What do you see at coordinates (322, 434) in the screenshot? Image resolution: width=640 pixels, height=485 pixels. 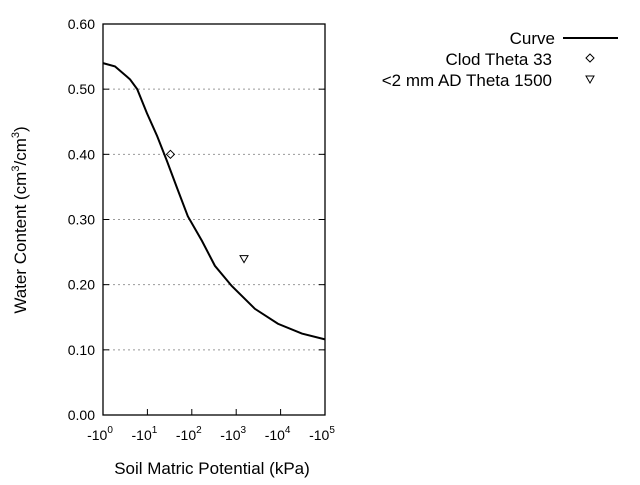 I see `x-tick-label: -105` at bounding box center [322, 434].